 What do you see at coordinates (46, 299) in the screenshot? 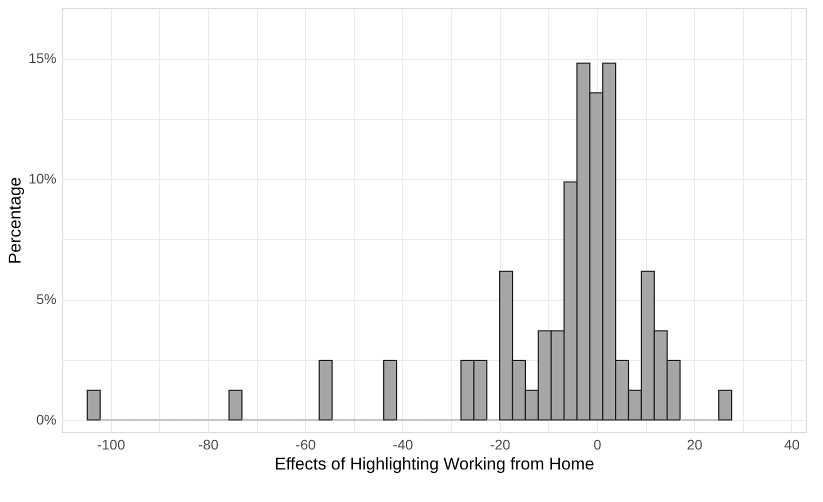
I see `y-tick-label: 5%` at bounding box center [46, 299].